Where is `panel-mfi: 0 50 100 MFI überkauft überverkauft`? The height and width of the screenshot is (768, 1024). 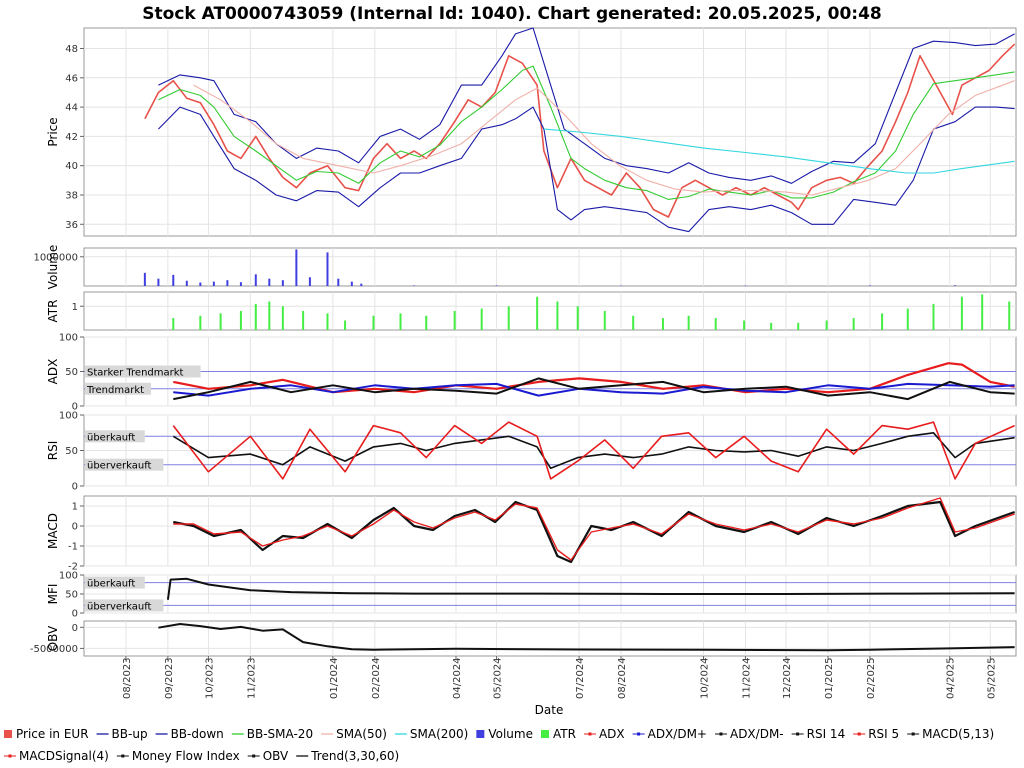 panel-mfi: 0 50 100 MFI überkauft überverkauft is located at coordinates (531, 595).